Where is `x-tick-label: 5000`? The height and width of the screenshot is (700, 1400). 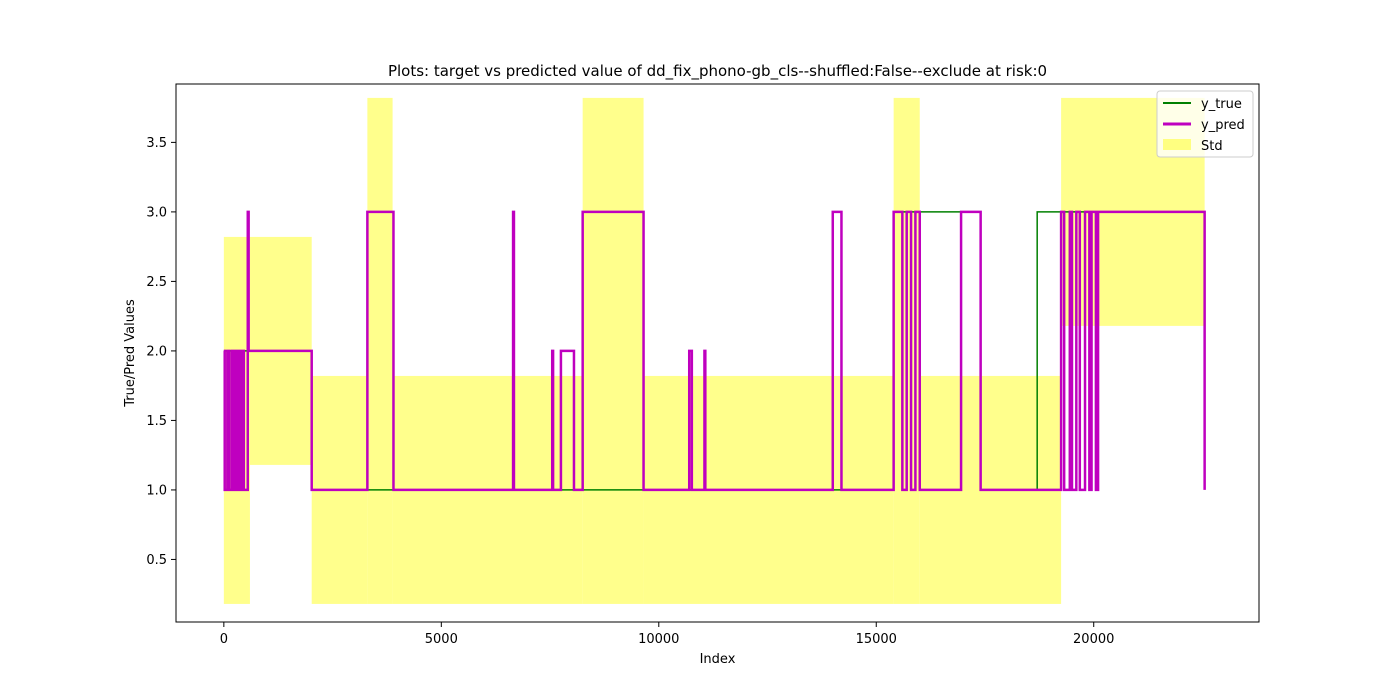 x-tick-label: 5000 is located at coordinates (441, 639).